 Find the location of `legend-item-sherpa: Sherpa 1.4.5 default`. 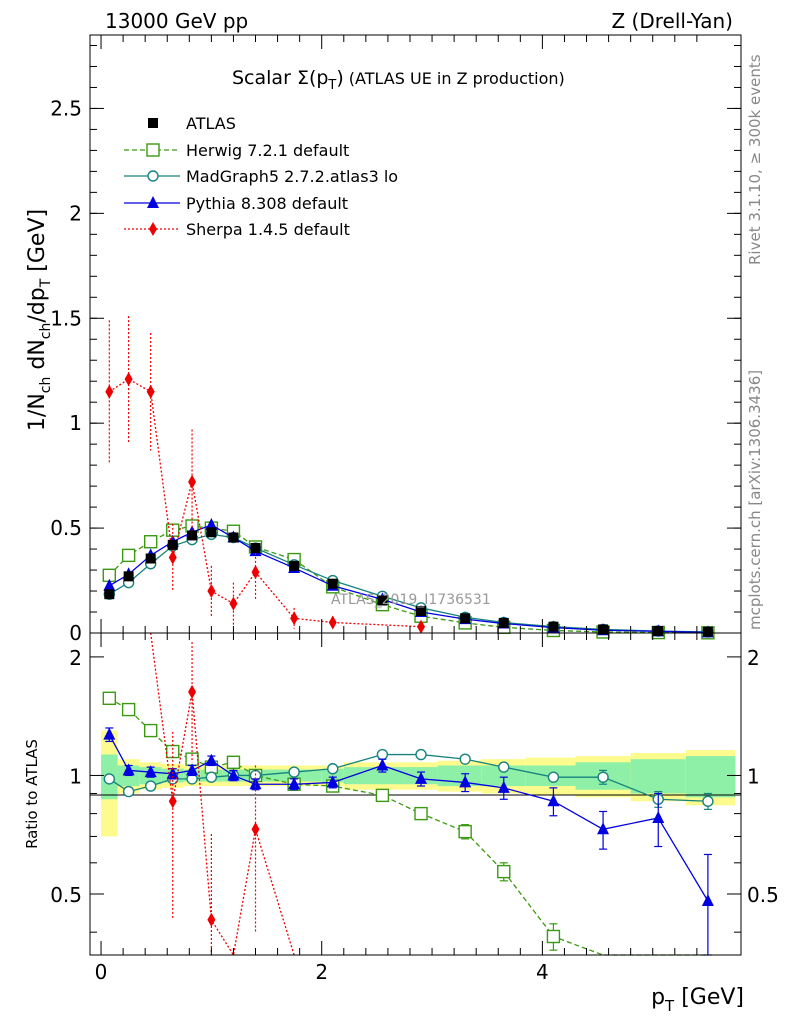

legend-item-sherpa: Sherpa 1.4.5 default is located at coordinates (237, 229).